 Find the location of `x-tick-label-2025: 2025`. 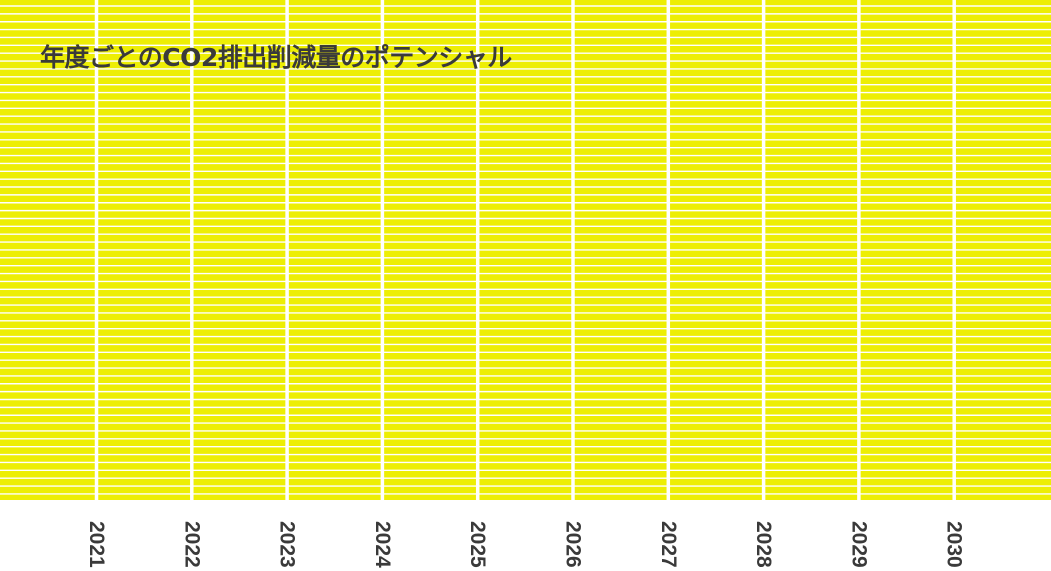

x-tick-label-2025: 2025 is located at coordinates (477, 544).